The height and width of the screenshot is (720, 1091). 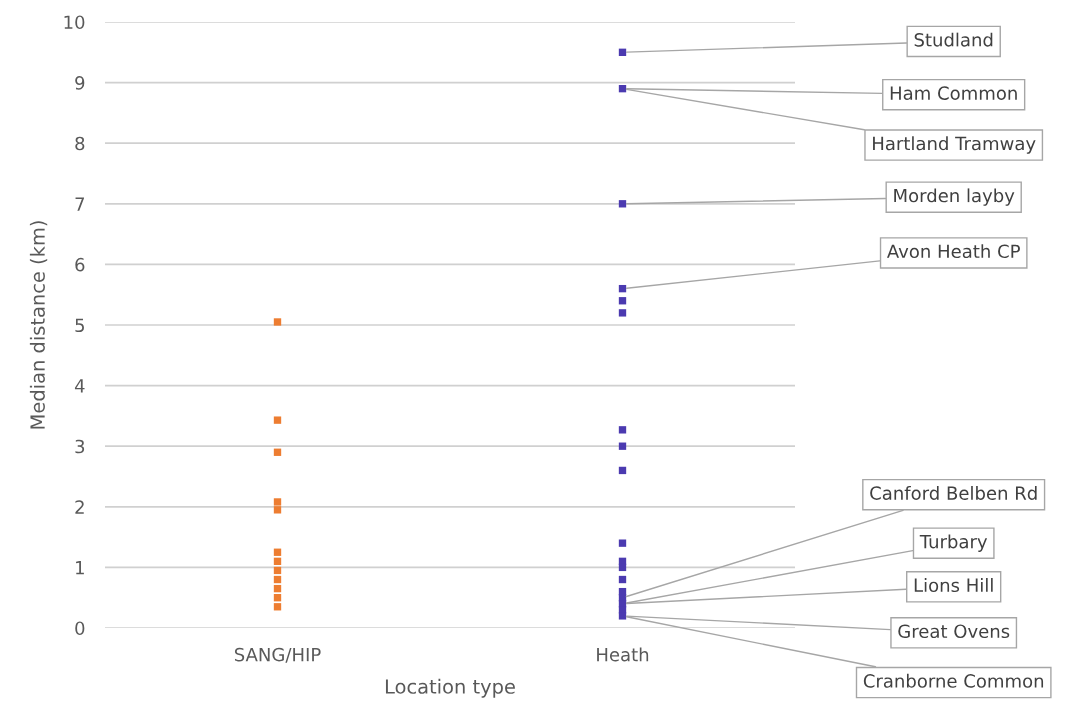 I want to click on y-tick-label: 2, so click(x=79, y=507).